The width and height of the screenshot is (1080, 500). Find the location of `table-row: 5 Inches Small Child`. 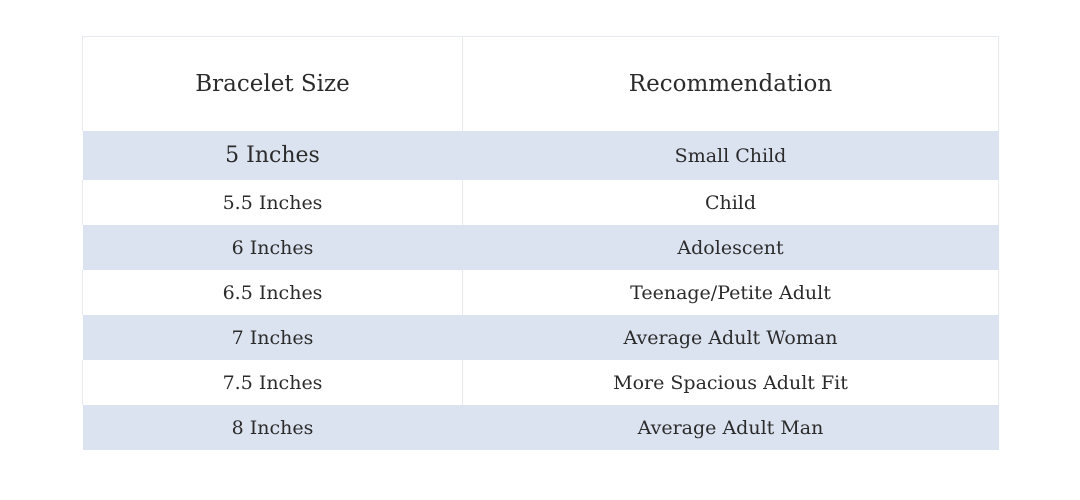

table-row: 5 Inches Small Child is located at coordinates (540, 155).